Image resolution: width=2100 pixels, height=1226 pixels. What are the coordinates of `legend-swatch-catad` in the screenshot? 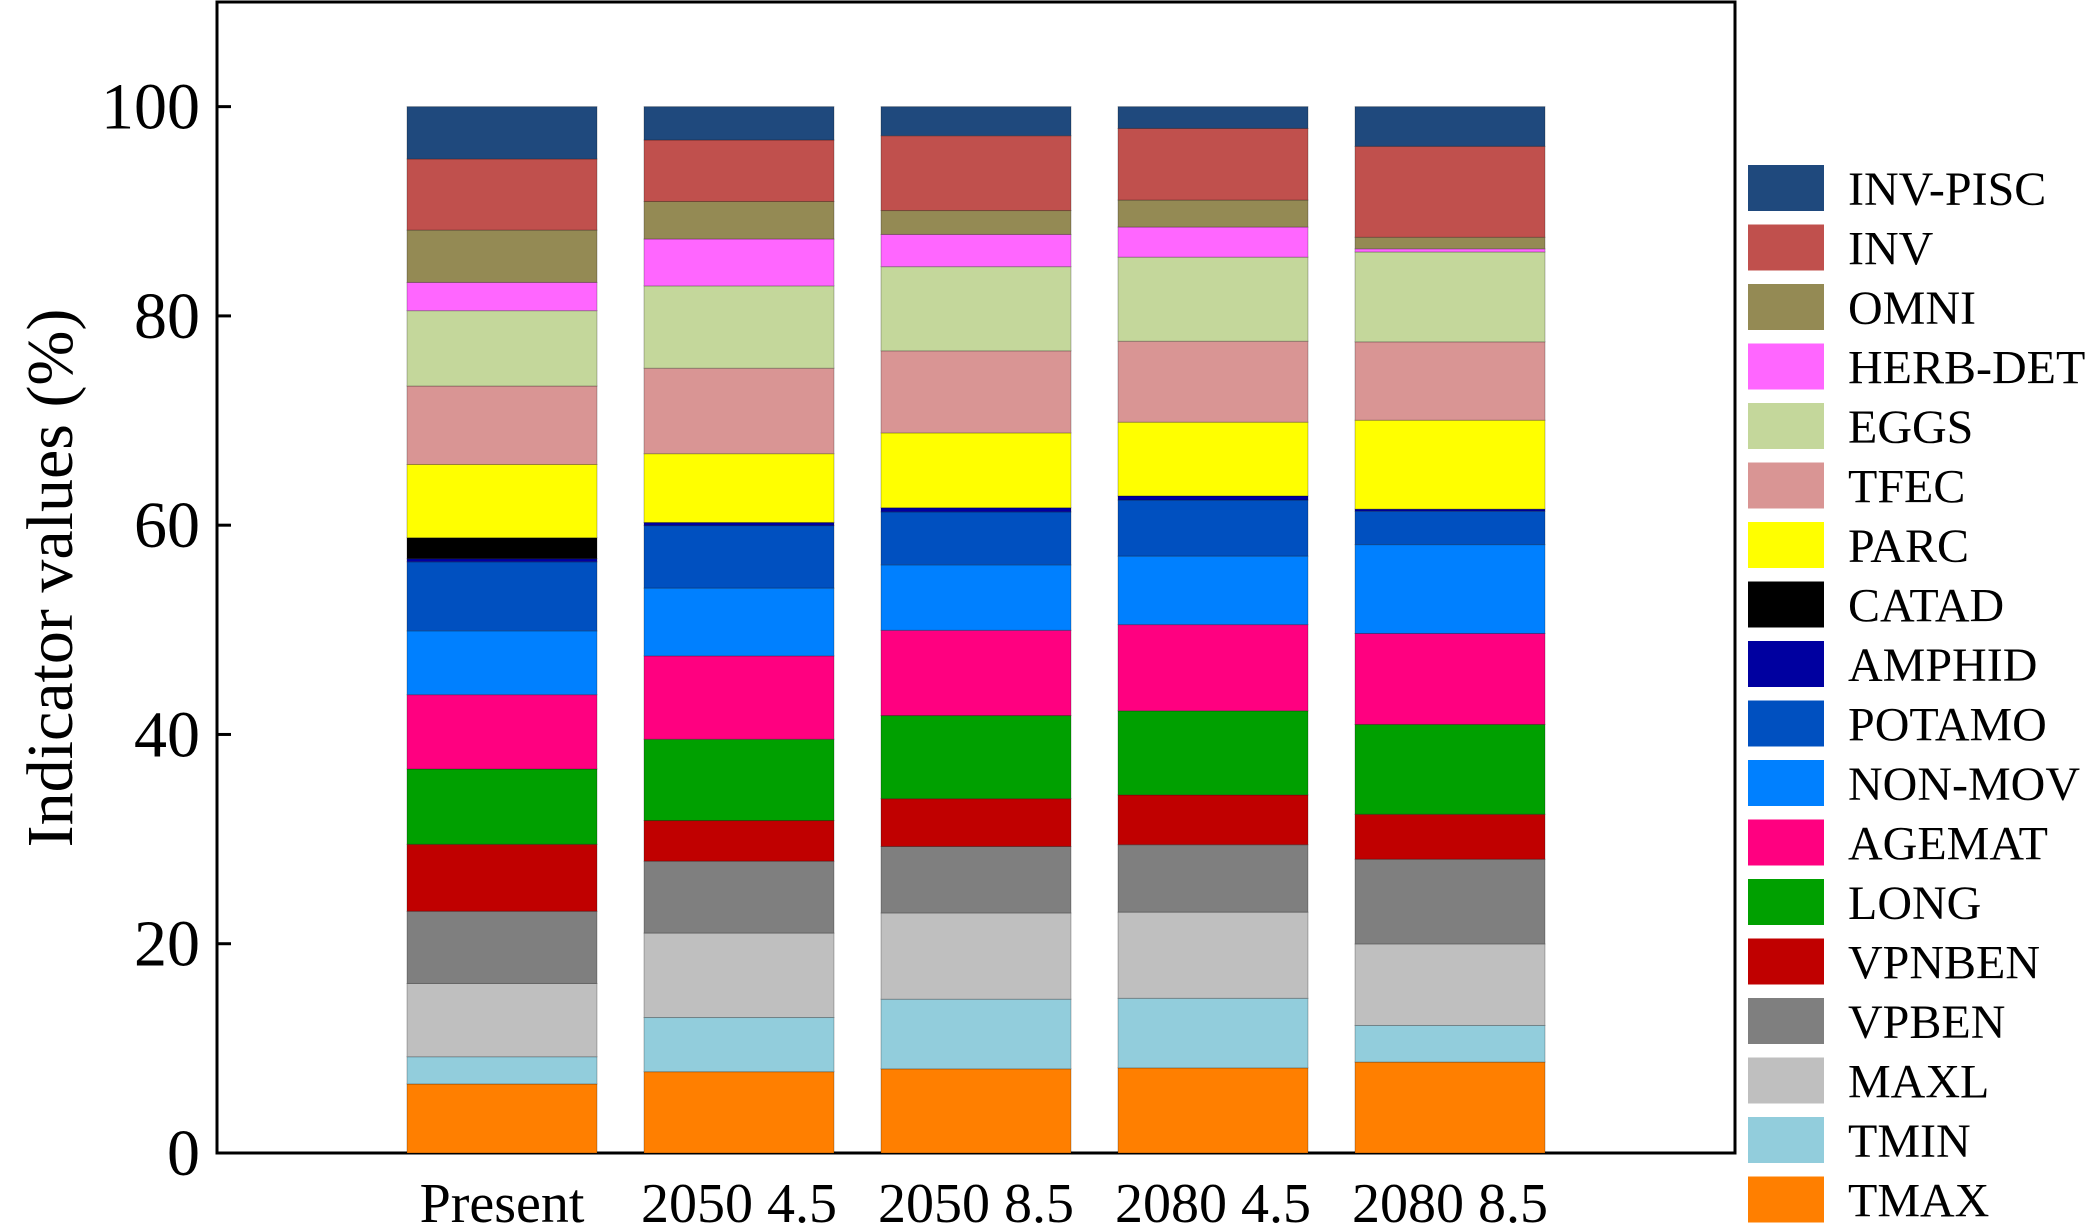 It's located at (1786, 604).